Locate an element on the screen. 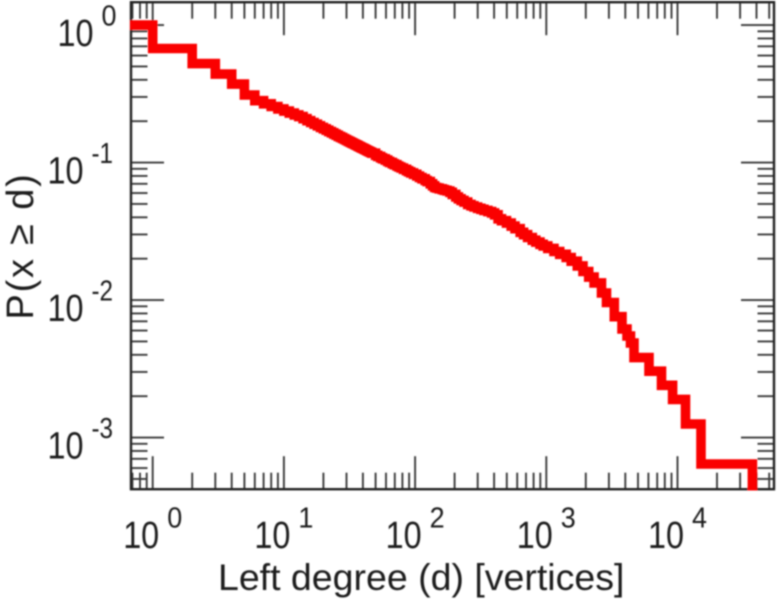 This screenshot has height=600, width=777. svg-text: 1 is located at coordinates (305, 519).